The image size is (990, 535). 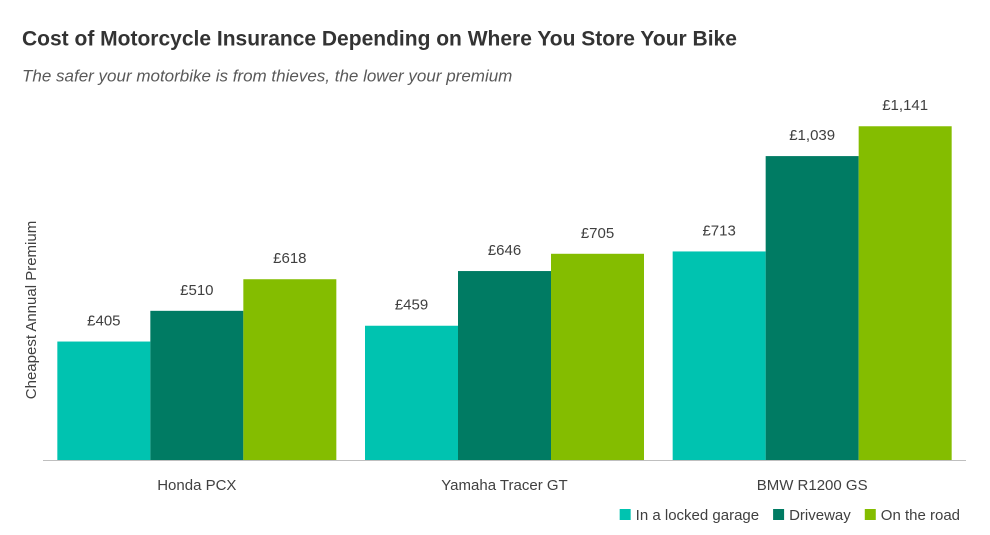 I want to click on x-tick-label: Honda PCX, so click(x=196, y=485).